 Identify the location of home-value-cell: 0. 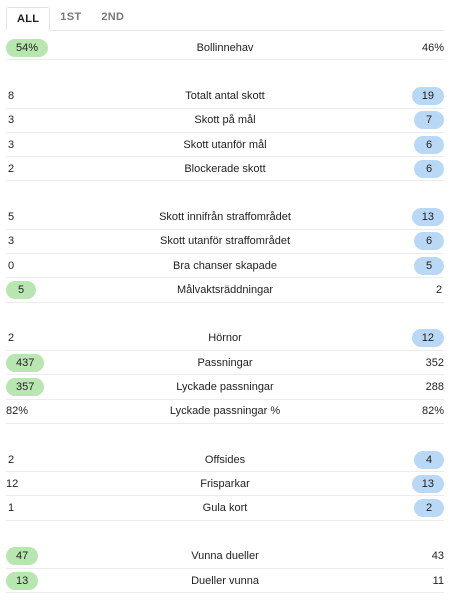
(36, 266).